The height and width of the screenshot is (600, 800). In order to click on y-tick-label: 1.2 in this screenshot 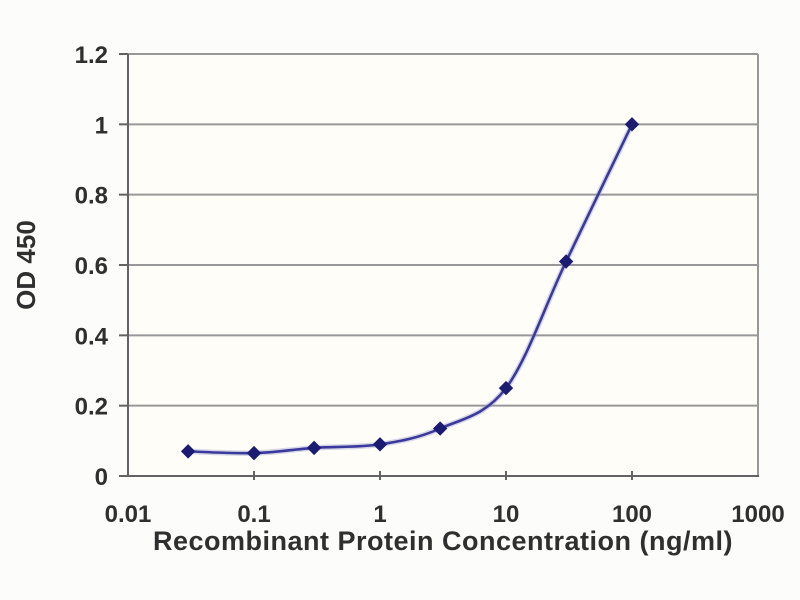, I will do `click(91, 55)`.